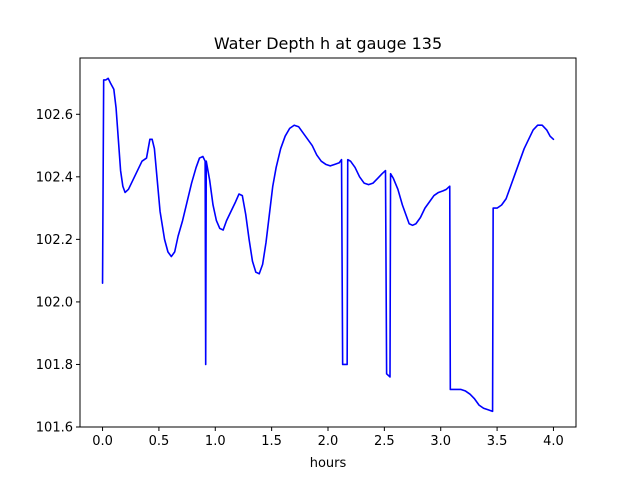 The image size is (640, 480). I want to click on y-tick-label: 102.4, so click(54, 177).